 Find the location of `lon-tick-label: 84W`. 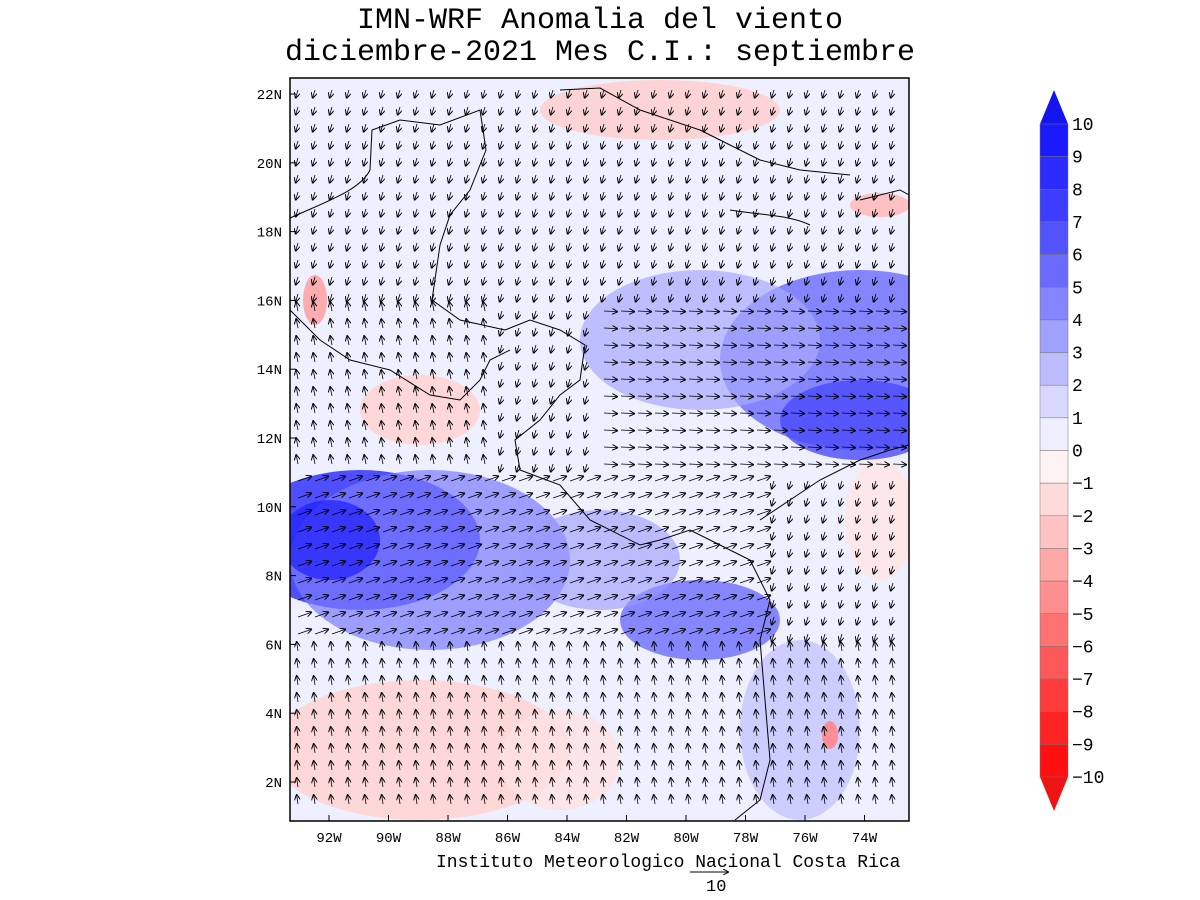

lon-tick-label: 84W is located at coordinates (567, 839).